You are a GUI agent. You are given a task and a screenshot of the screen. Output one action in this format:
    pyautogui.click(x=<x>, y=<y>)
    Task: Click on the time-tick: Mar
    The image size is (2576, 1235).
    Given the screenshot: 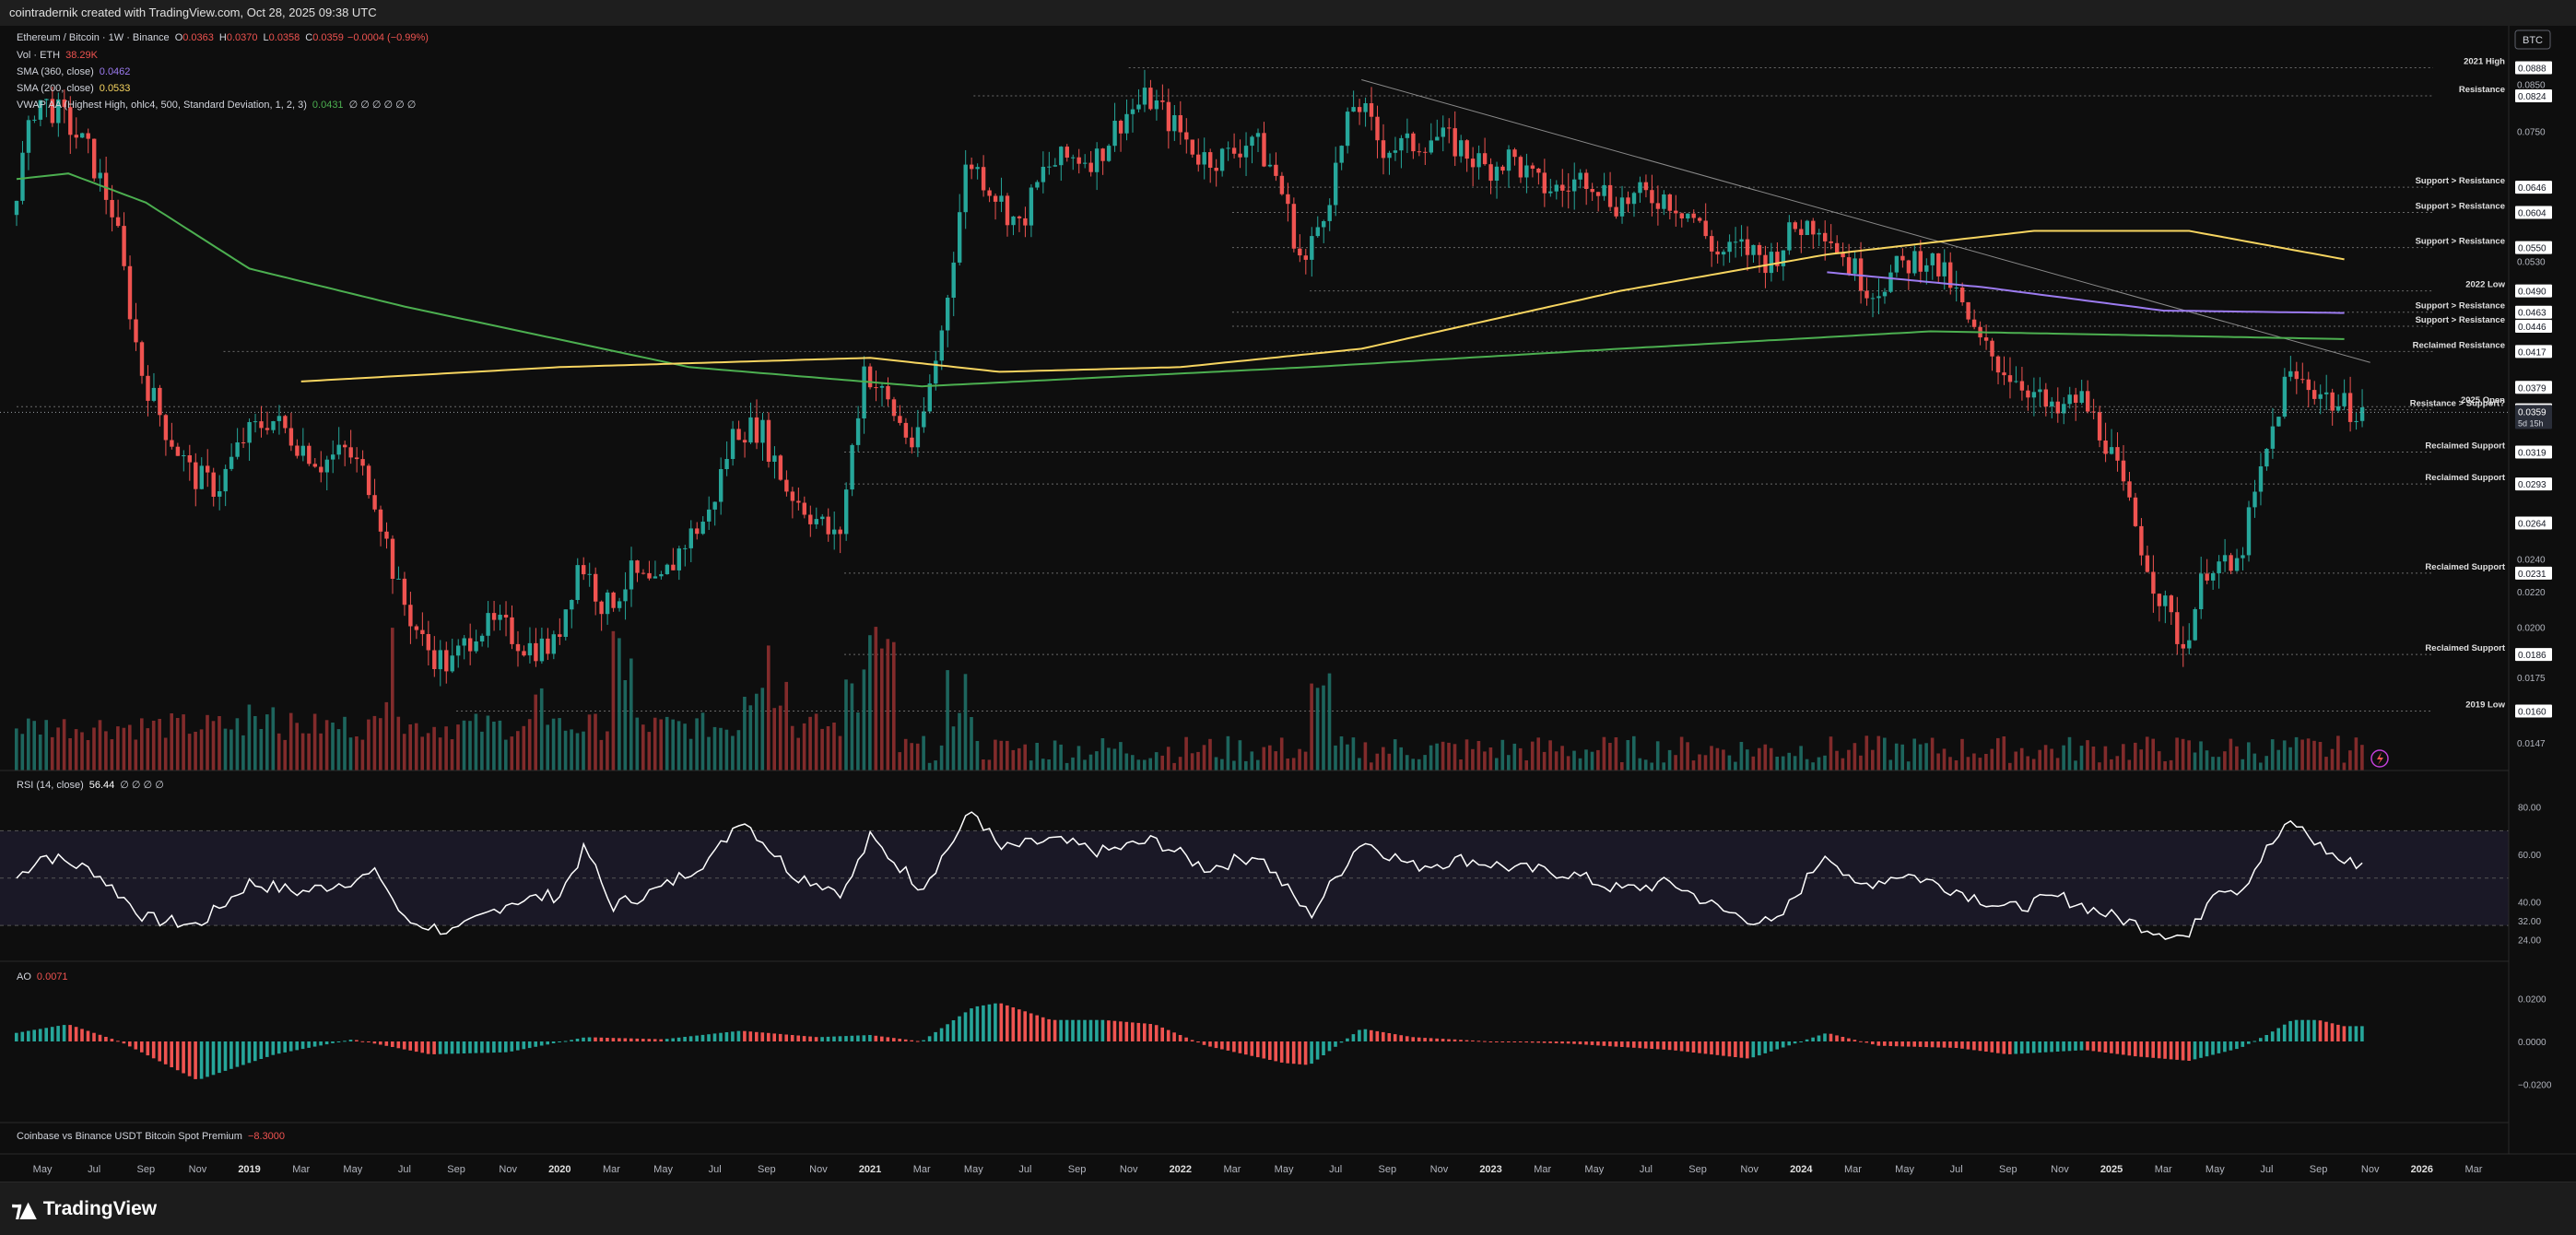 What is the action you would take?
    pyautogui.click(x=2473, y=1170)
    